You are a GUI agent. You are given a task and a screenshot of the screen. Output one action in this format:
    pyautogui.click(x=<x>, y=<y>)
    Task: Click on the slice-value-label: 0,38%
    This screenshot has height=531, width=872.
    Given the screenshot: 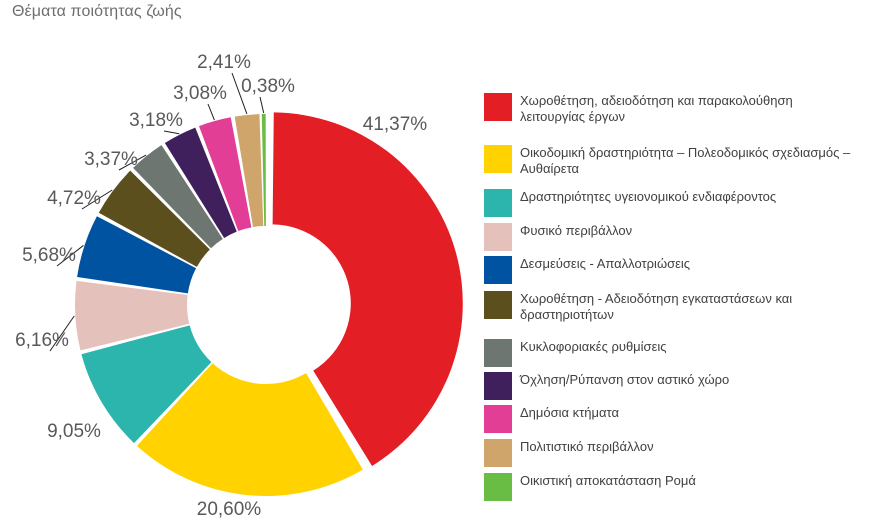 What is the action you would take?
    pyautogui.click(x=268, y=86)
    